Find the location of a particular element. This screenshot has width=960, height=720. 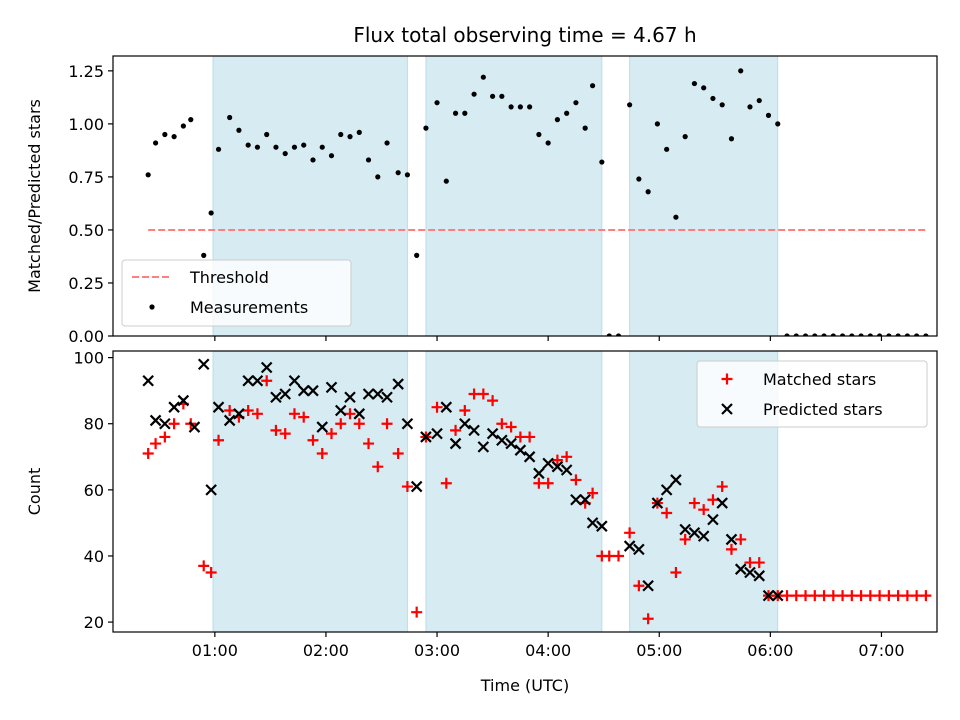

x-axis-label: Time (UTC) is located at coordinates (524, 685).